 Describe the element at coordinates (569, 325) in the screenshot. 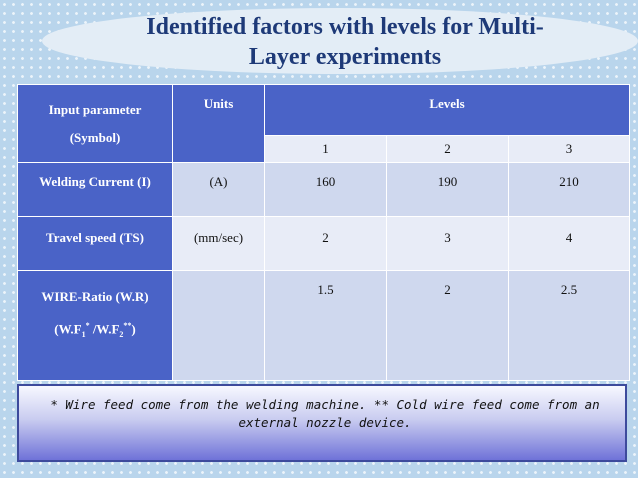

I see `row-level-3: 2.5` at that location.